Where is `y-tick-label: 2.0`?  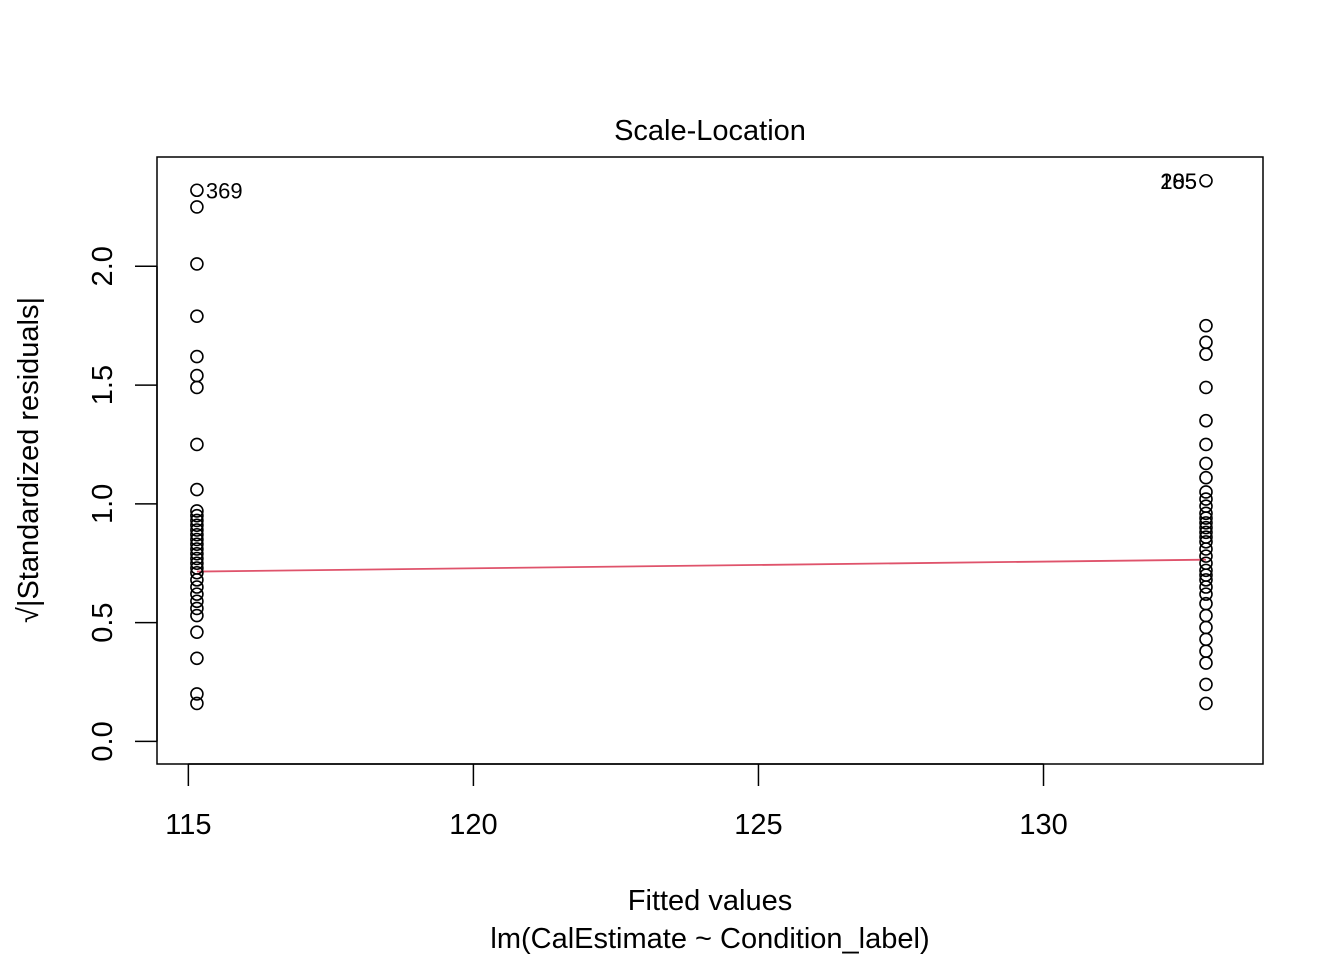
y-tick-label: 2.0 is located at coordinates (103, 266).